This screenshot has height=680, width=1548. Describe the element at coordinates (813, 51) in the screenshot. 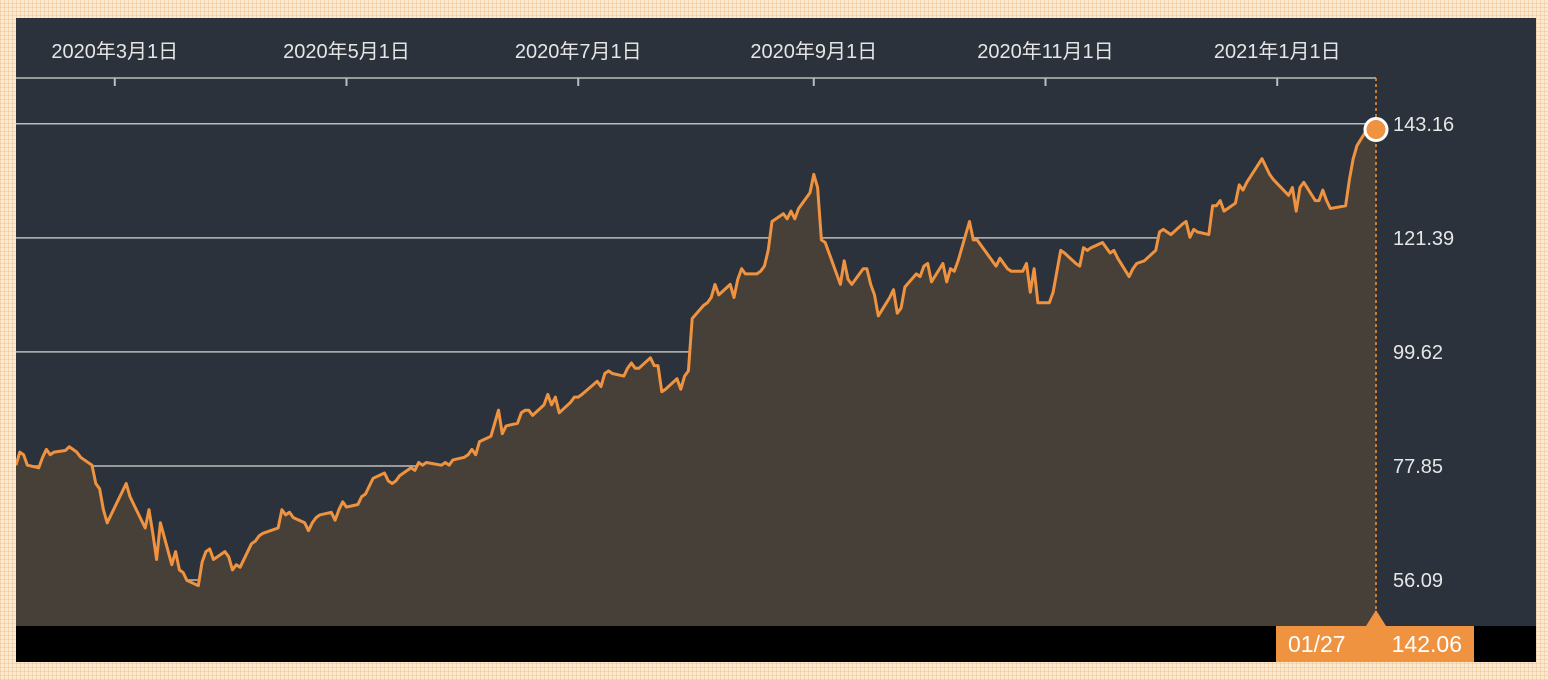

I see `x-tick-label: 2020年9月1日` at that location.